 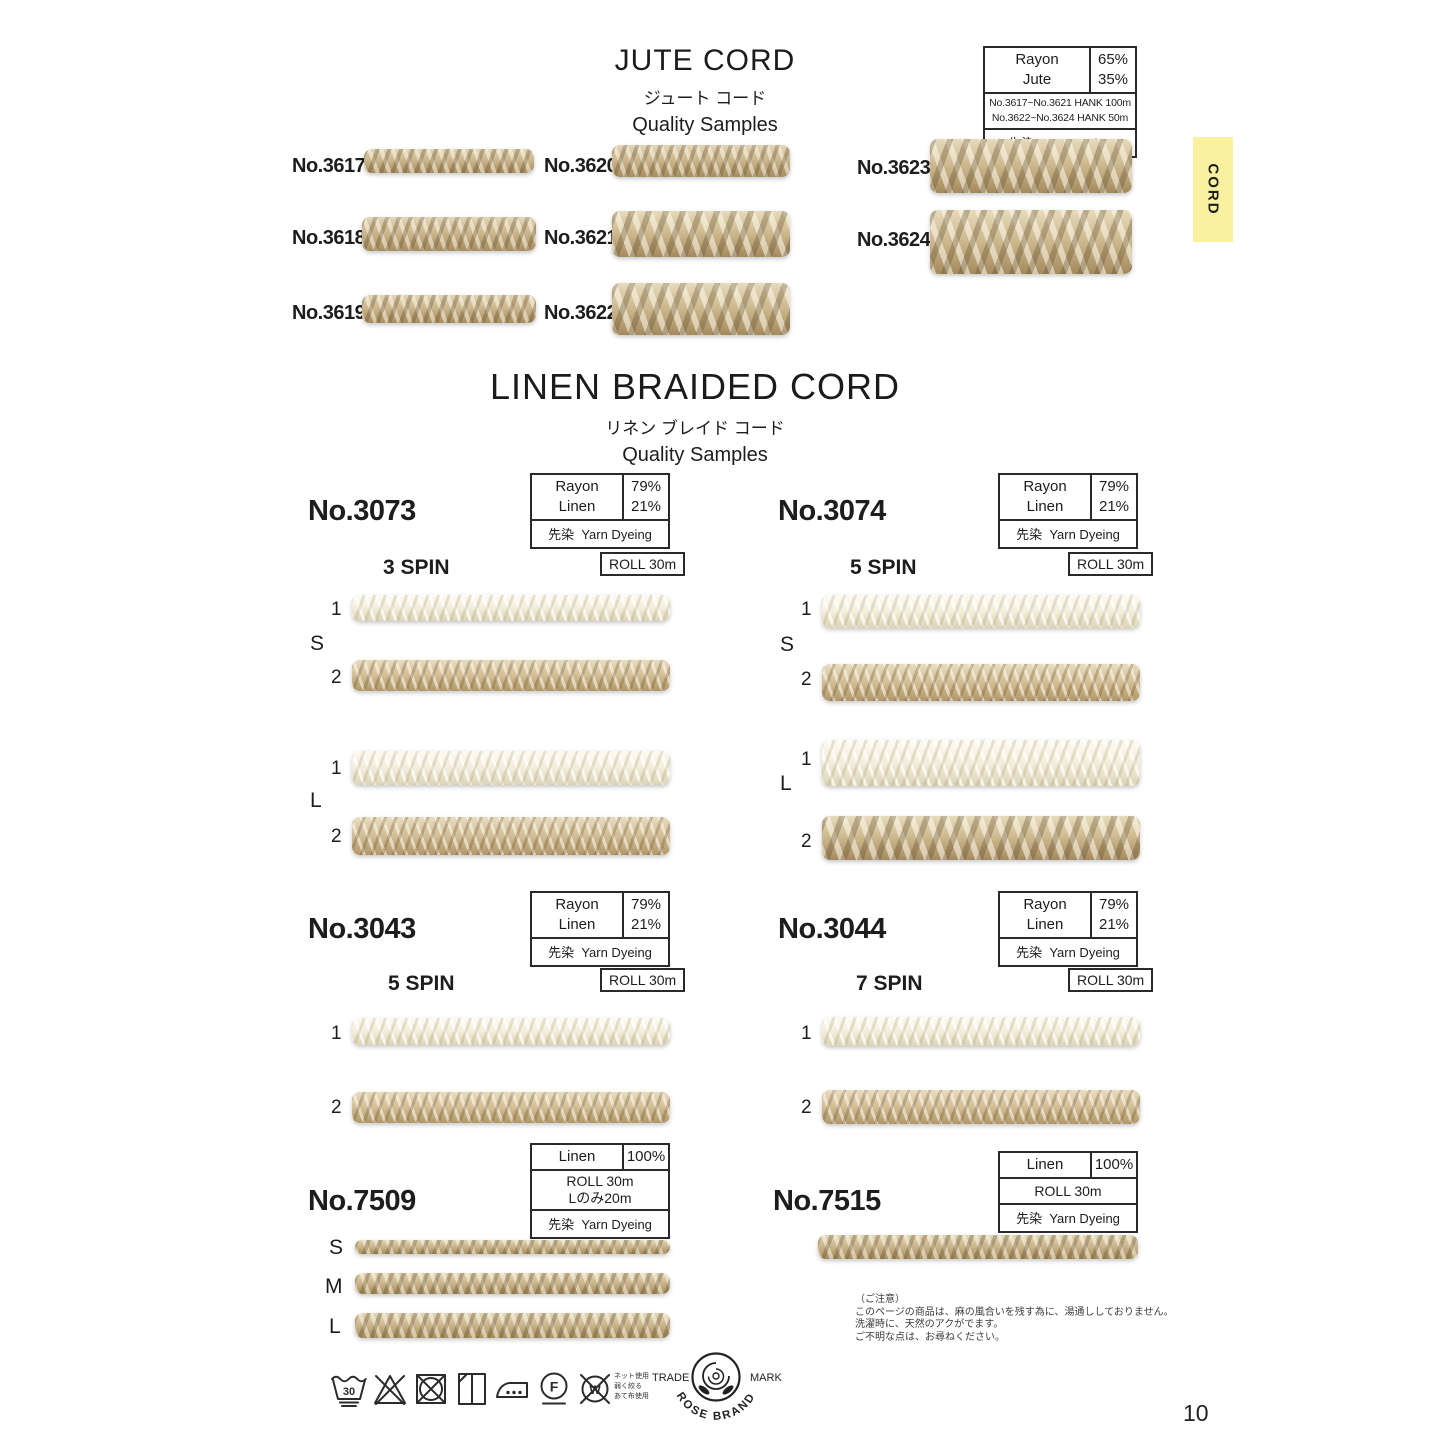 I want to click on jute-quality-samples-label: Quality Samples, so click(x=705, y=125).